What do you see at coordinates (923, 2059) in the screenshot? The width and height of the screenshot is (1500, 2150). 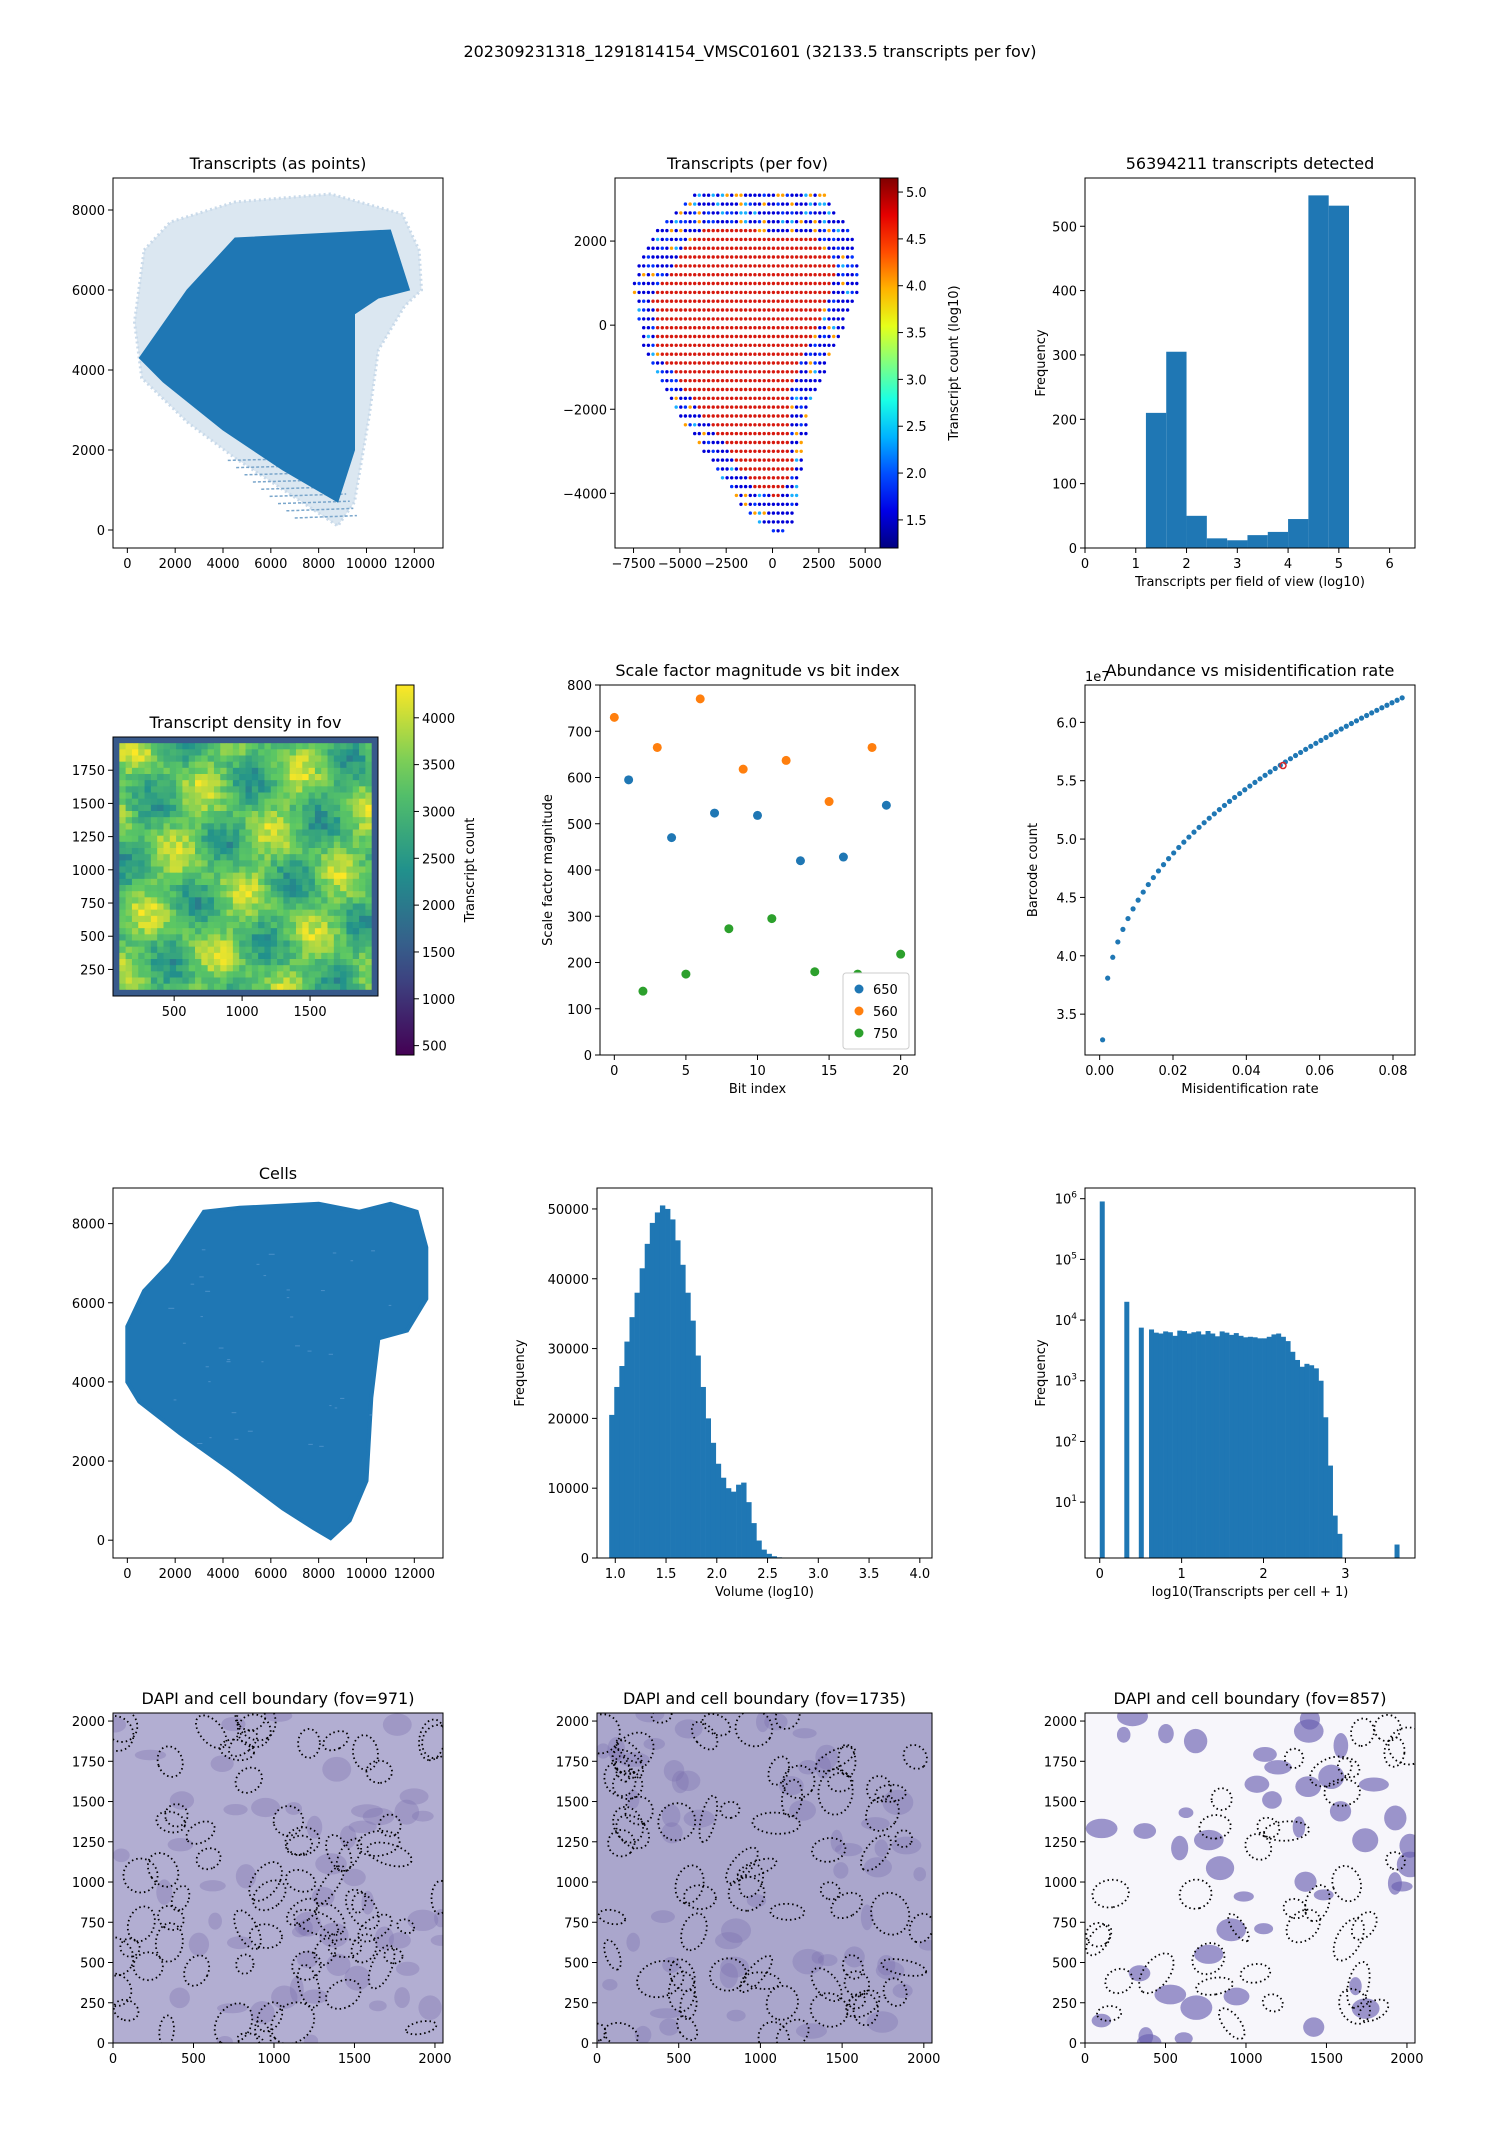 I see `x-tick-label: 2000` at bounding box center [923, 2059].